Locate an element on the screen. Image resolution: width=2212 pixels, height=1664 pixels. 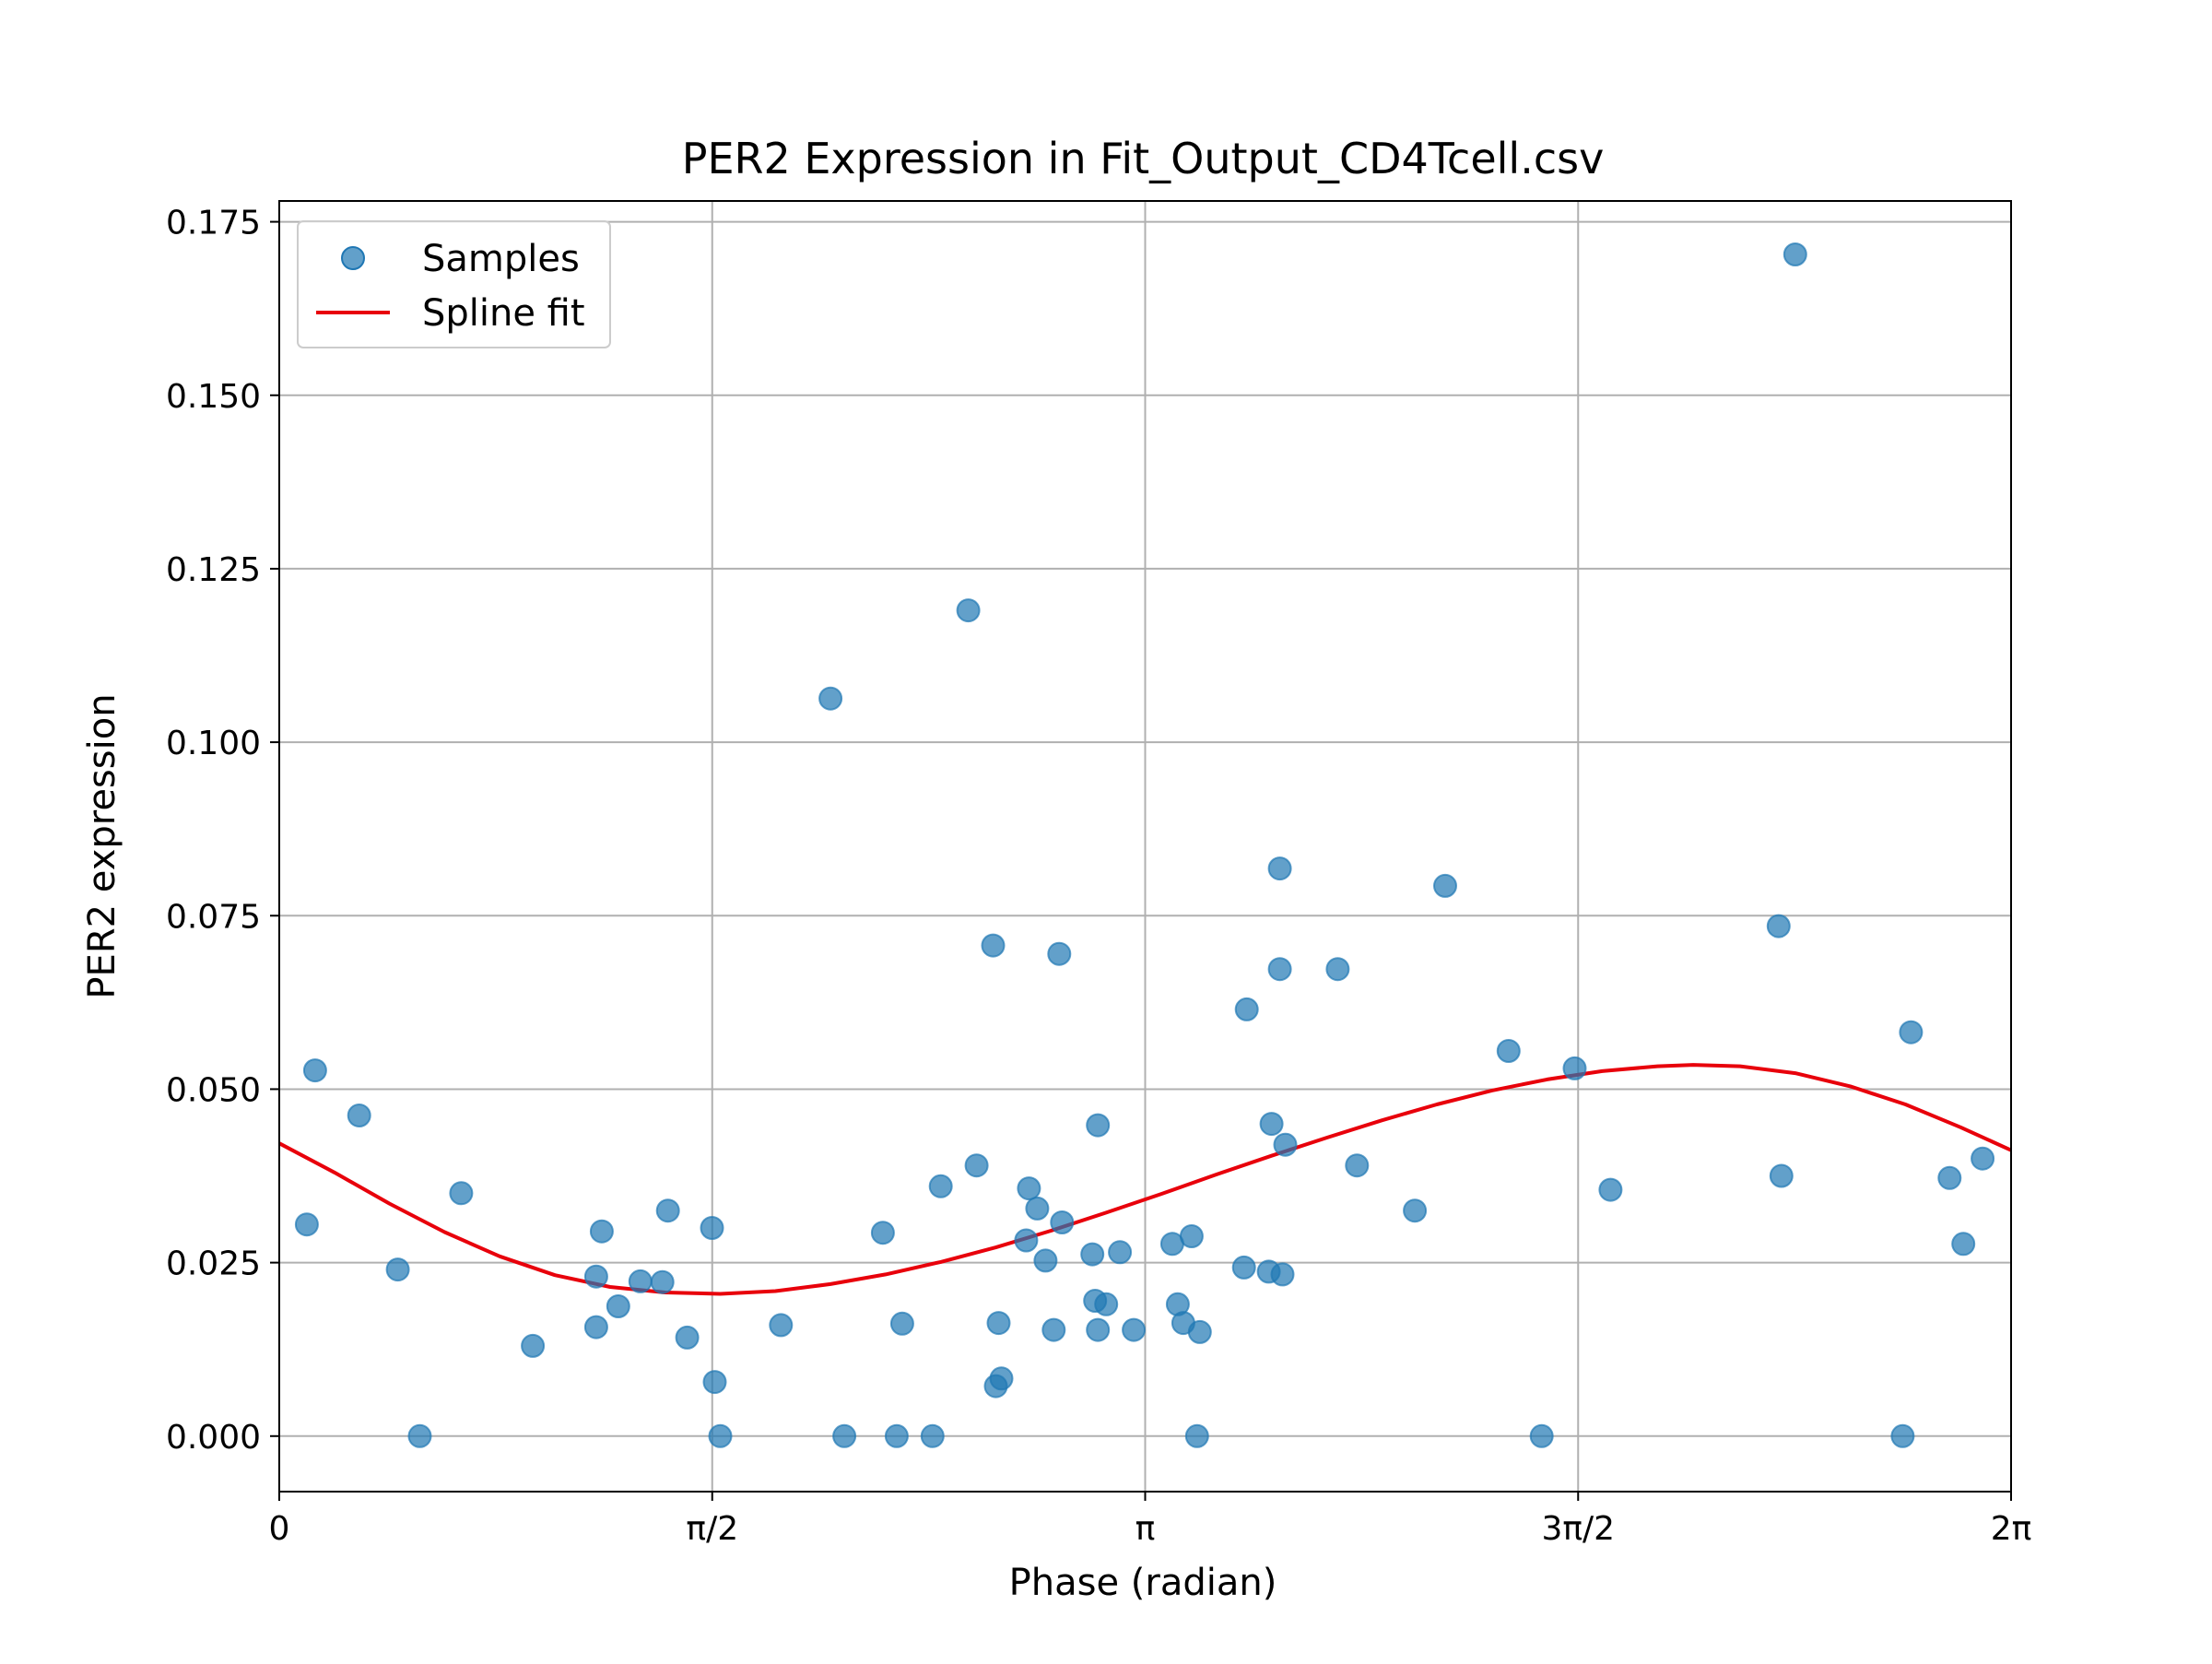
y-tick-label: 0.150 is located at coordinates (213, 397).